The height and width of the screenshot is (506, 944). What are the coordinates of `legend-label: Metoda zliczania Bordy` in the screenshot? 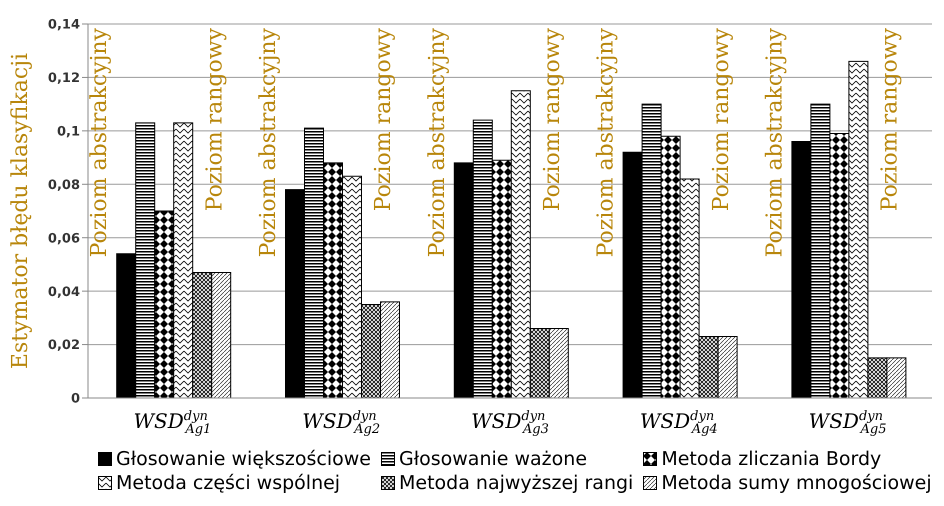 It's located at (771, 459).